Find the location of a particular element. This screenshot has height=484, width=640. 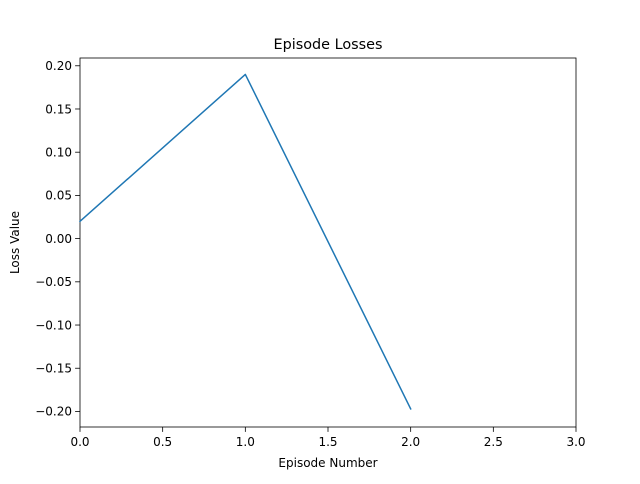

x-tick-label: 1.5 is located at coordinates (327, 442).